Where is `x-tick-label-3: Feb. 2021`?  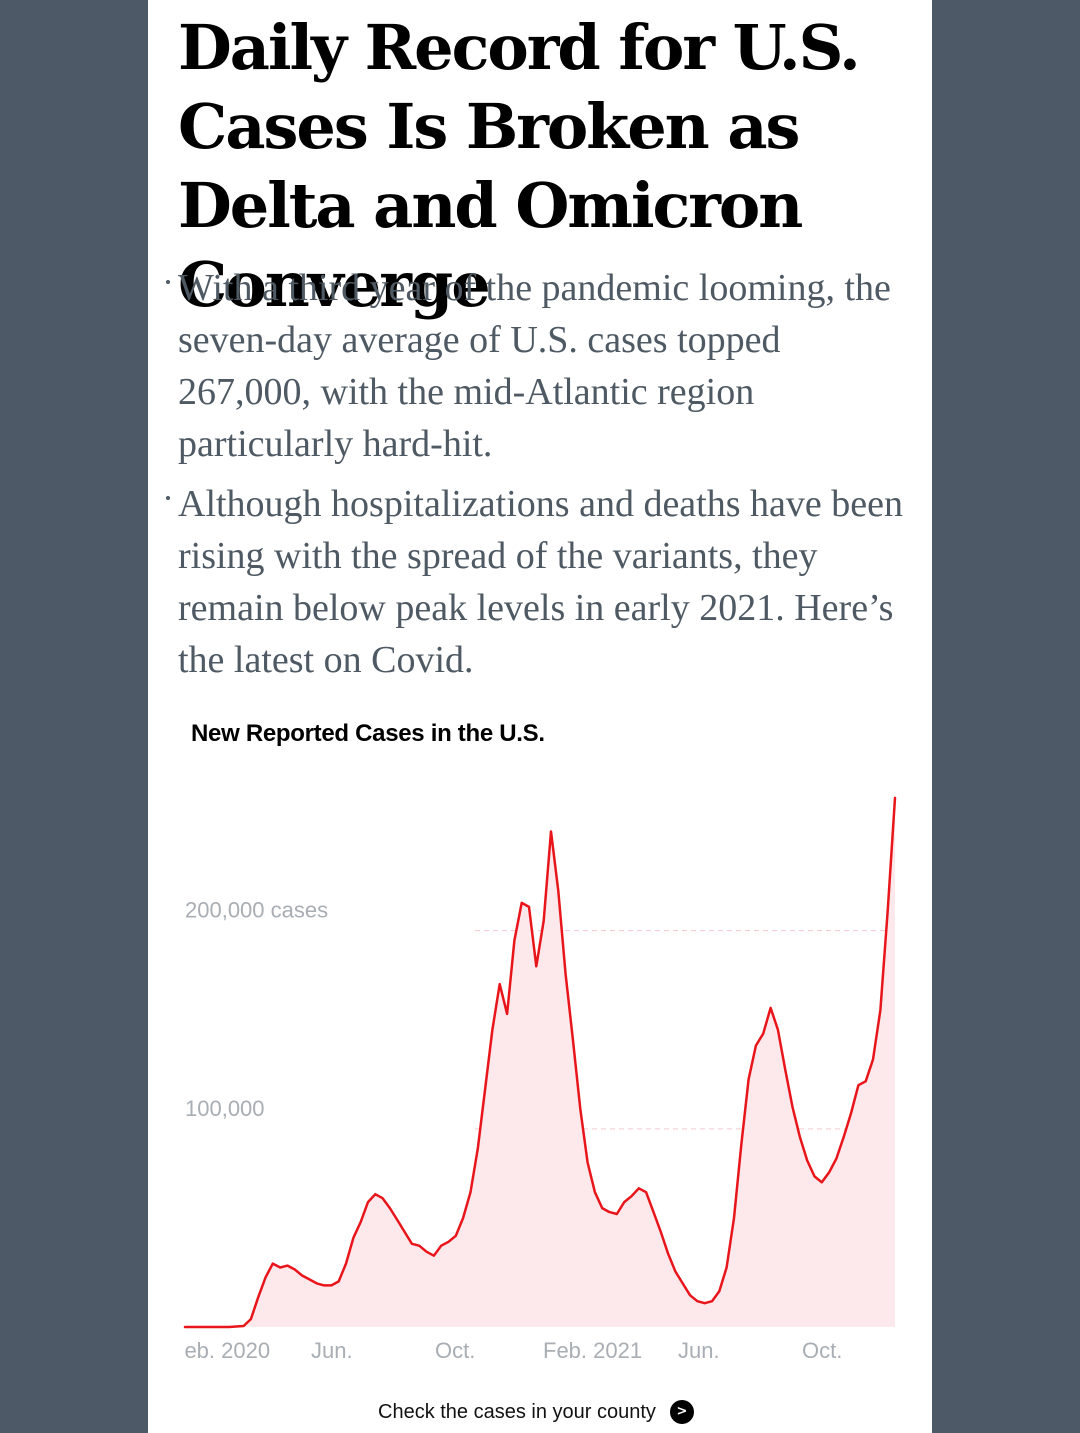 x-tick-label-3: Feb. 2021 is located at coordinates (592, 1350).